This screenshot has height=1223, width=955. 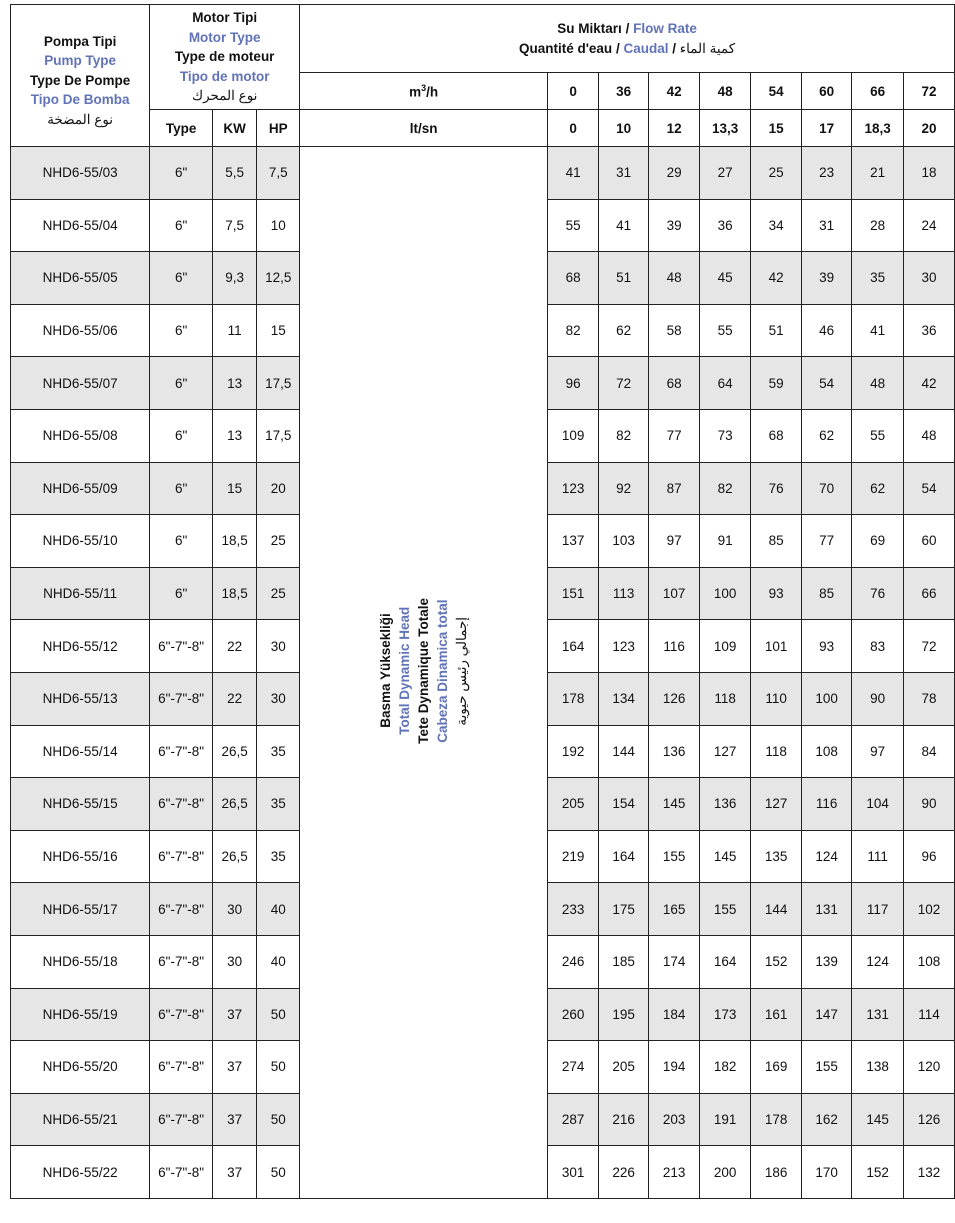 What do you see at coordinates (707, 48) in the screenshot?
I see `flow-ar: كمية الماء` at bounding box center [707, 48].